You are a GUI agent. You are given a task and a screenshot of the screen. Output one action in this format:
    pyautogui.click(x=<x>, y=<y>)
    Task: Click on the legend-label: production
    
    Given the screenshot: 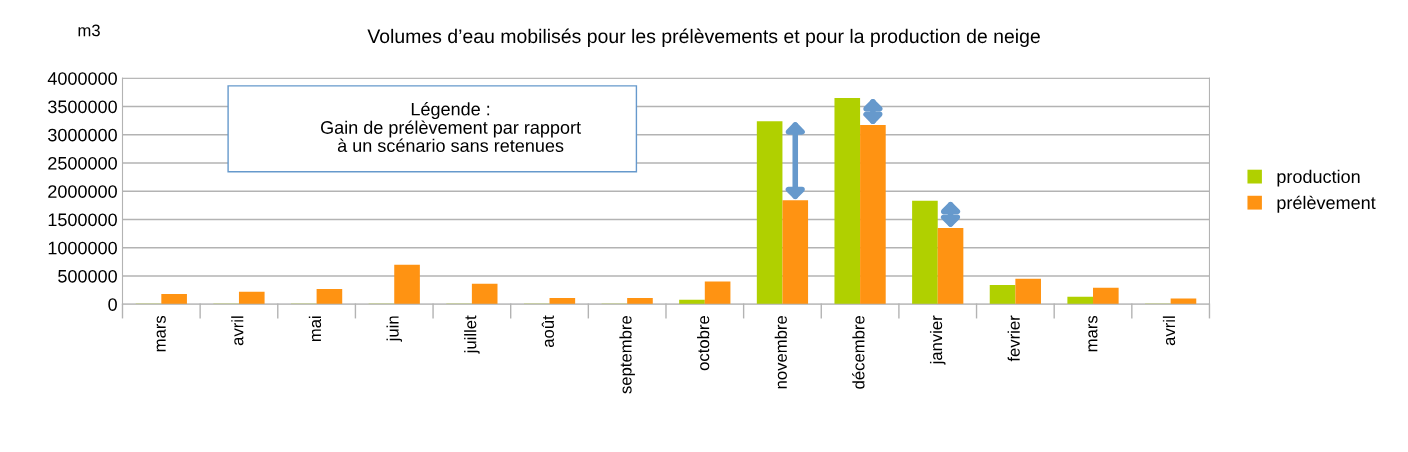 What is the action you would take?
    pyautogui.click(x=1318, y=178)
    